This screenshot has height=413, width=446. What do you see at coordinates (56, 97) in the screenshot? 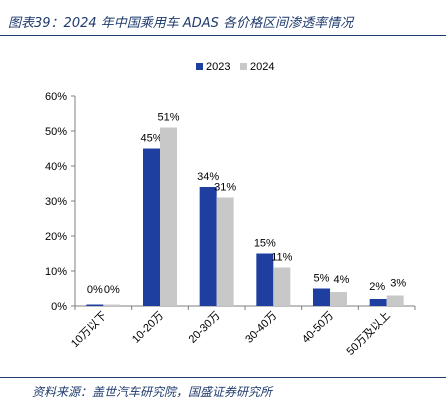
I see `y-tick-label: 60%` at bounding box center [56, 97].